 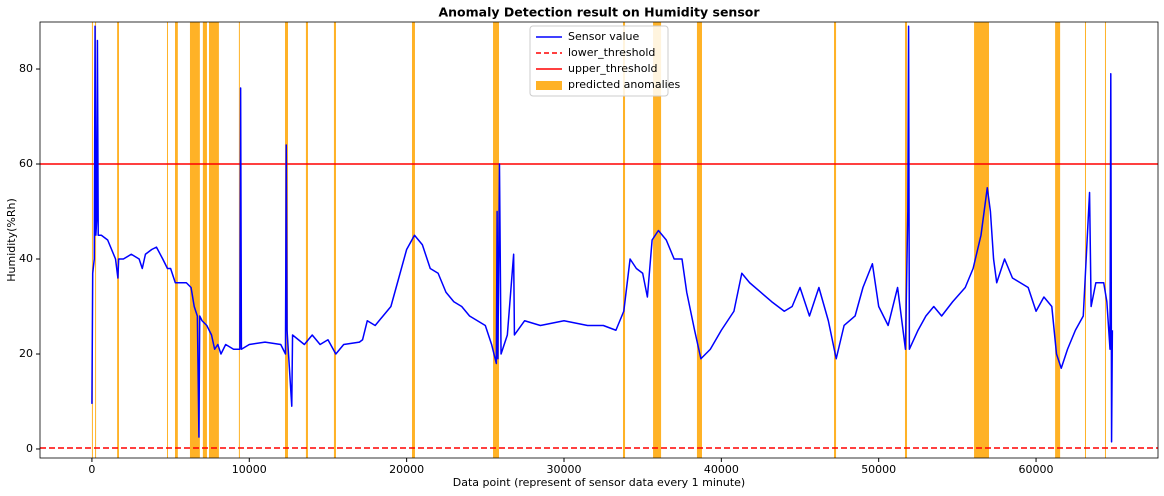 What do you see at coordinates (249, 469) in the screenshot?
I see `x-tick-label: 10000` at bounding box center [249, 469].